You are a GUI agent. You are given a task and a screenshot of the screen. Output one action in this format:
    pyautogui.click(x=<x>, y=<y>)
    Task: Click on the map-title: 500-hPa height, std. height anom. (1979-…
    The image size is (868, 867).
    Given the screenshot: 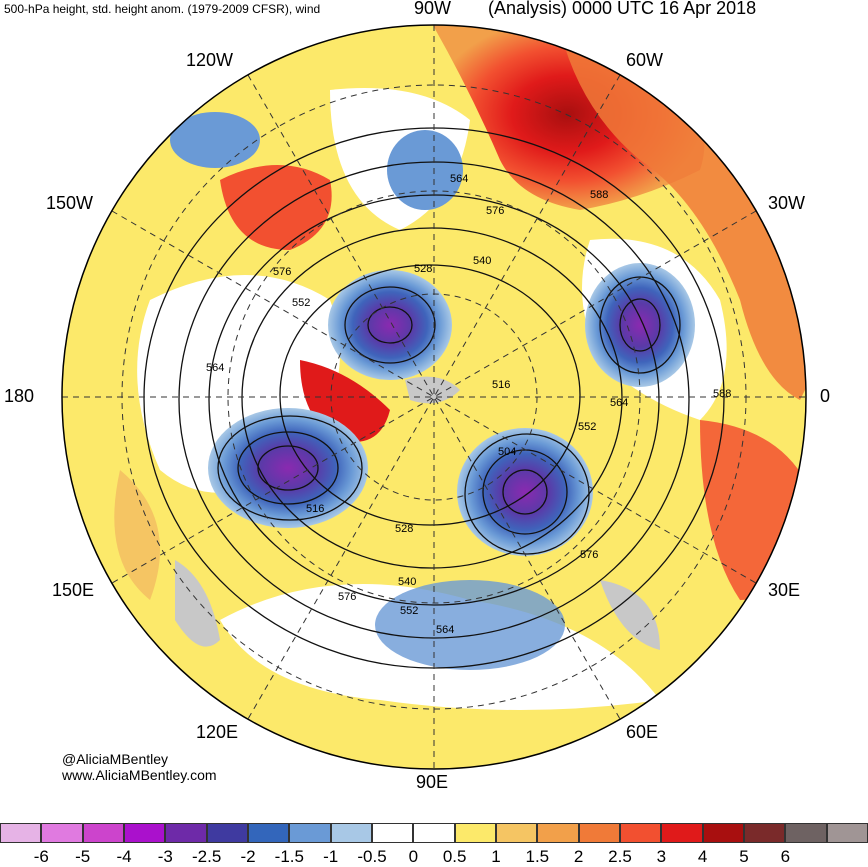 What is the action you would take?
    pyautogui.click(x=162, y=9)
    